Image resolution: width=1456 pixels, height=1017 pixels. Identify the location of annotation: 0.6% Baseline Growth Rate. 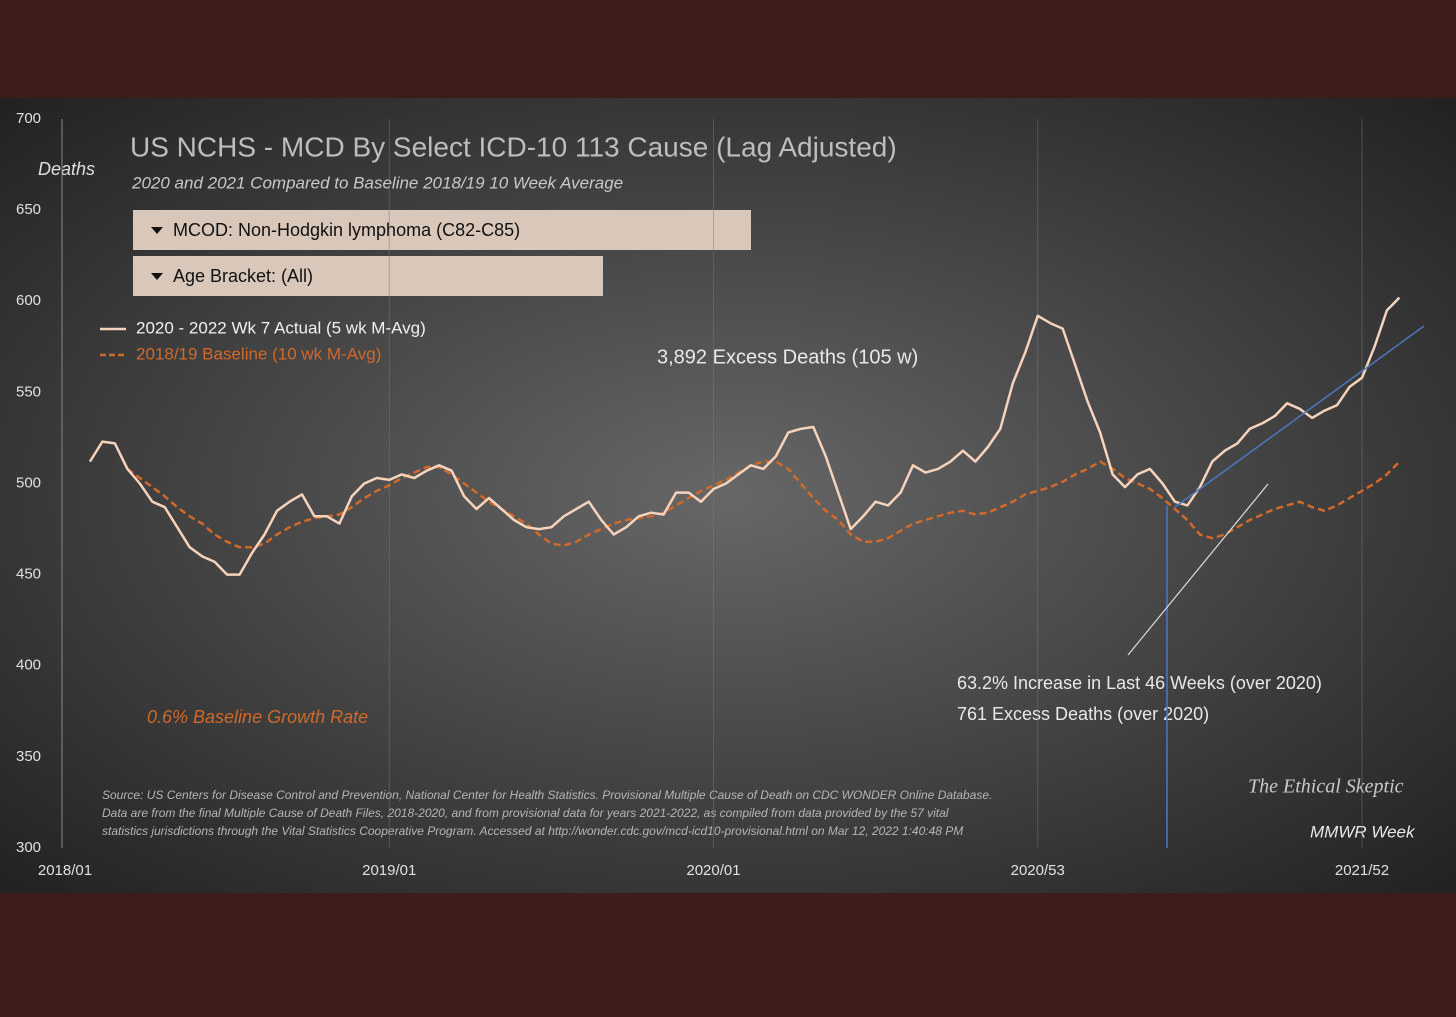
(257, 717).